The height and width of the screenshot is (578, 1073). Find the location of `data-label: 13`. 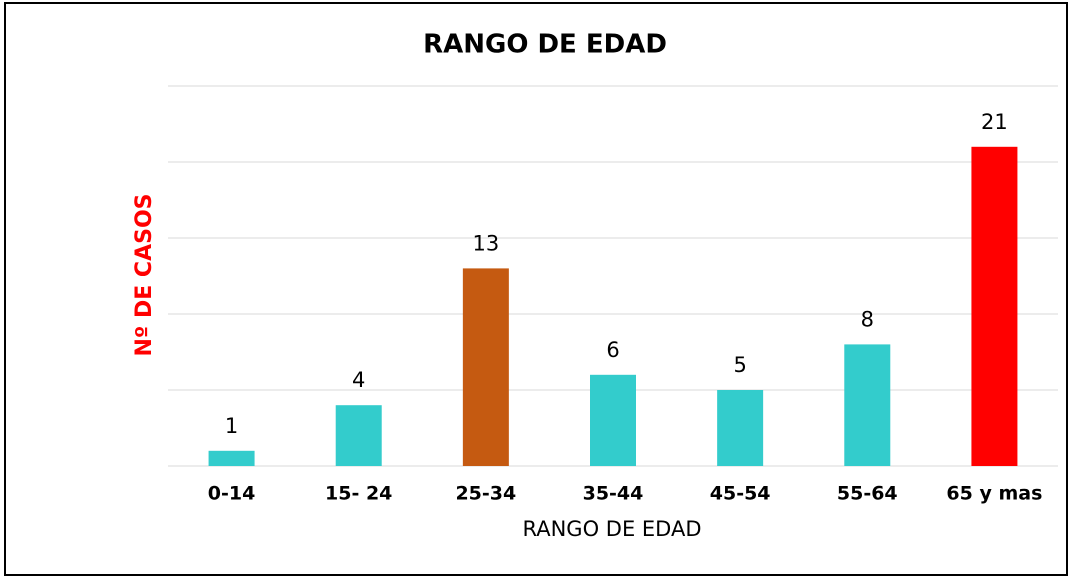

data-label: 13 is located at coordinates (485, 243).